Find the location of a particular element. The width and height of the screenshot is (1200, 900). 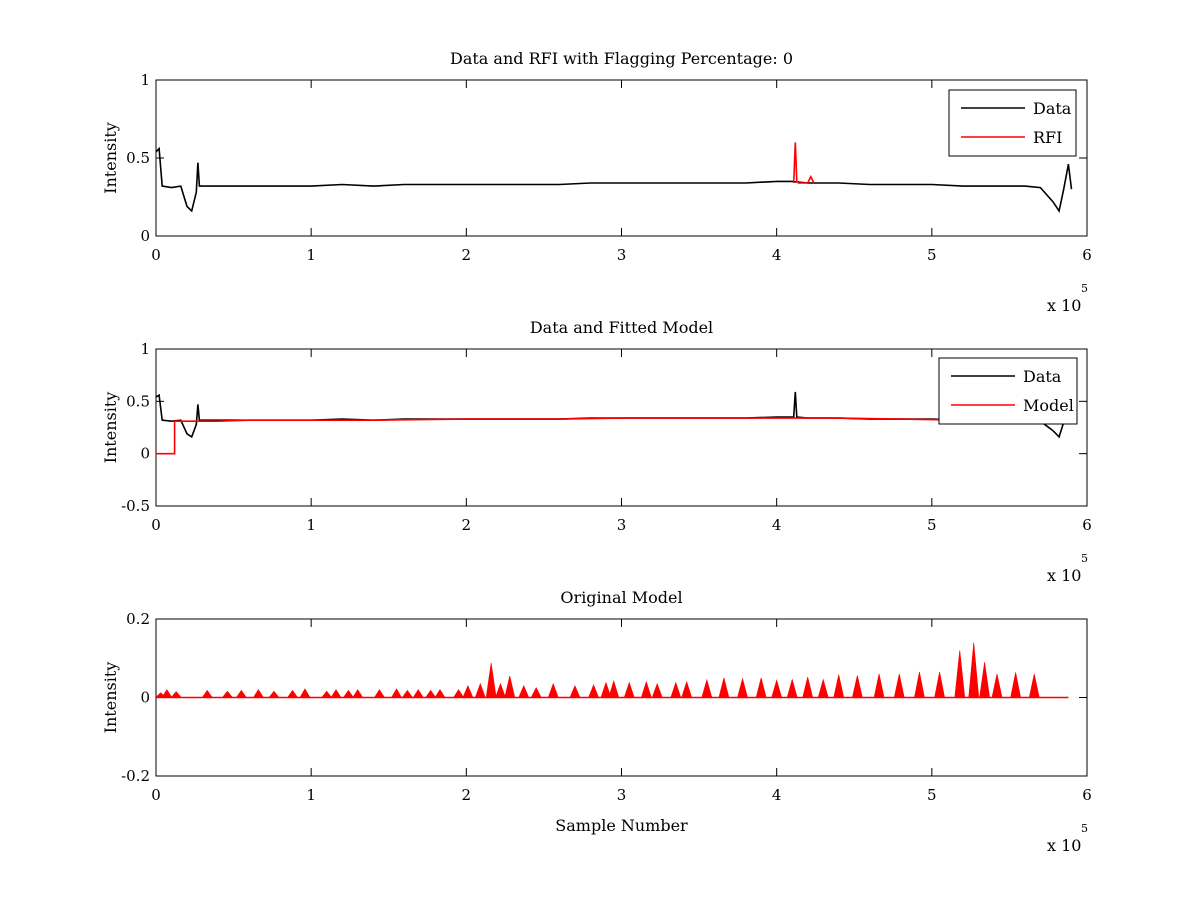

legend: Data RFI is located at coordinates (1012, 123).